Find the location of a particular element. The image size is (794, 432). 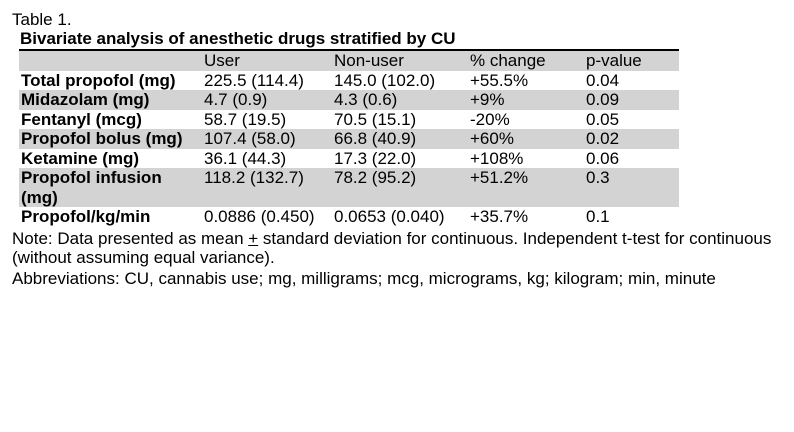

column-header-pvalue: p-value is located at coordinates (631, 60).